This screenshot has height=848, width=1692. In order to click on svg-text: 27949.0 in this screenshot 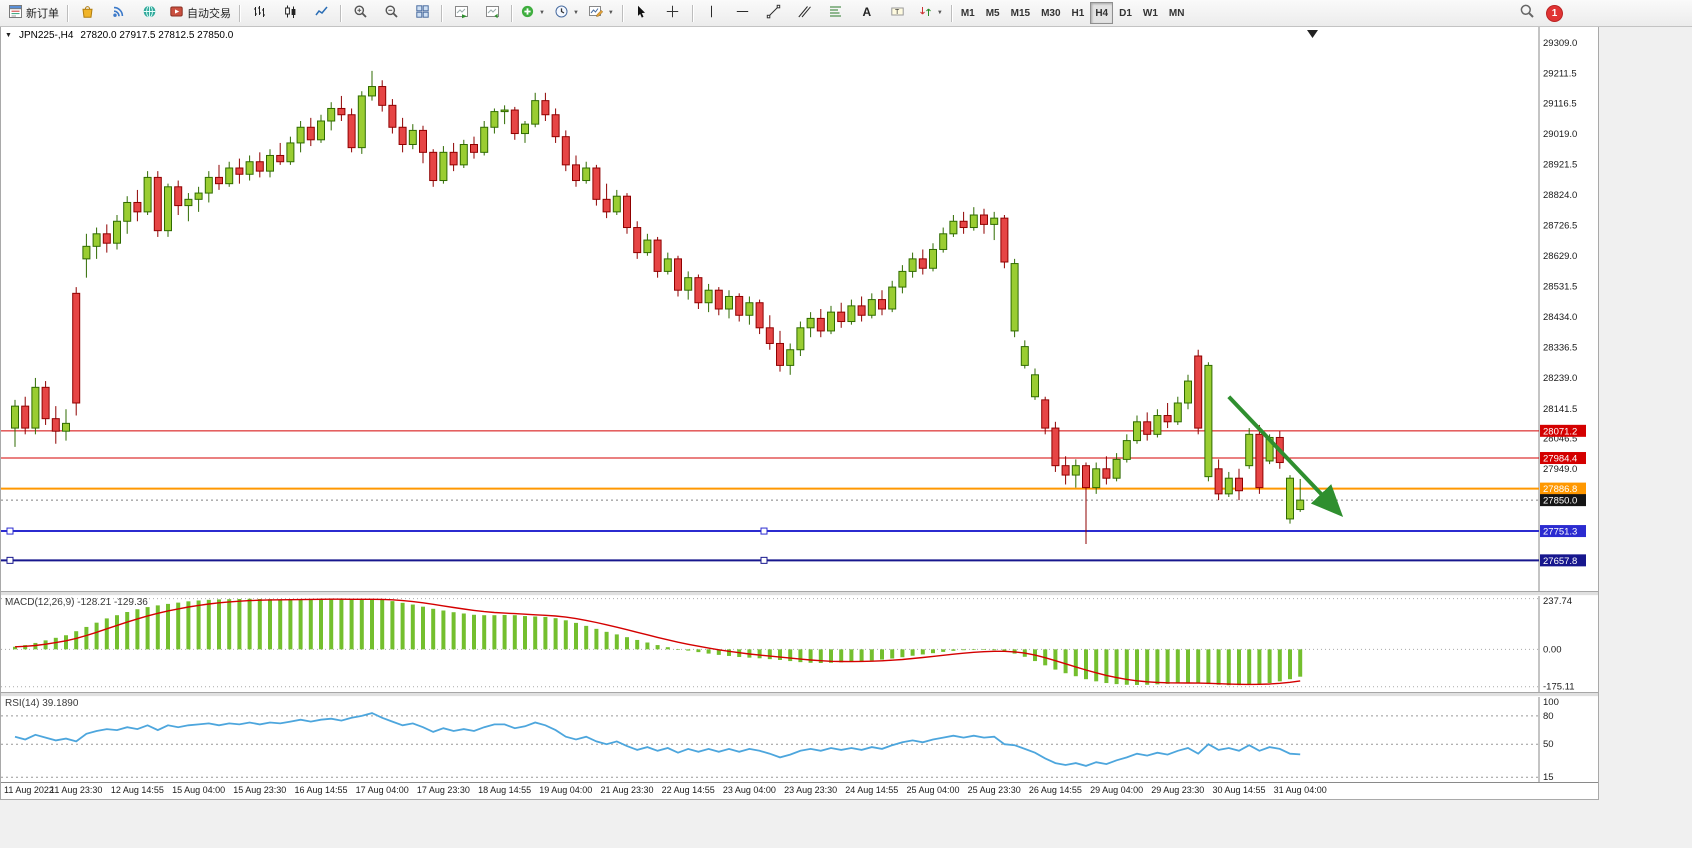, I will do `click(1560, 469)`.